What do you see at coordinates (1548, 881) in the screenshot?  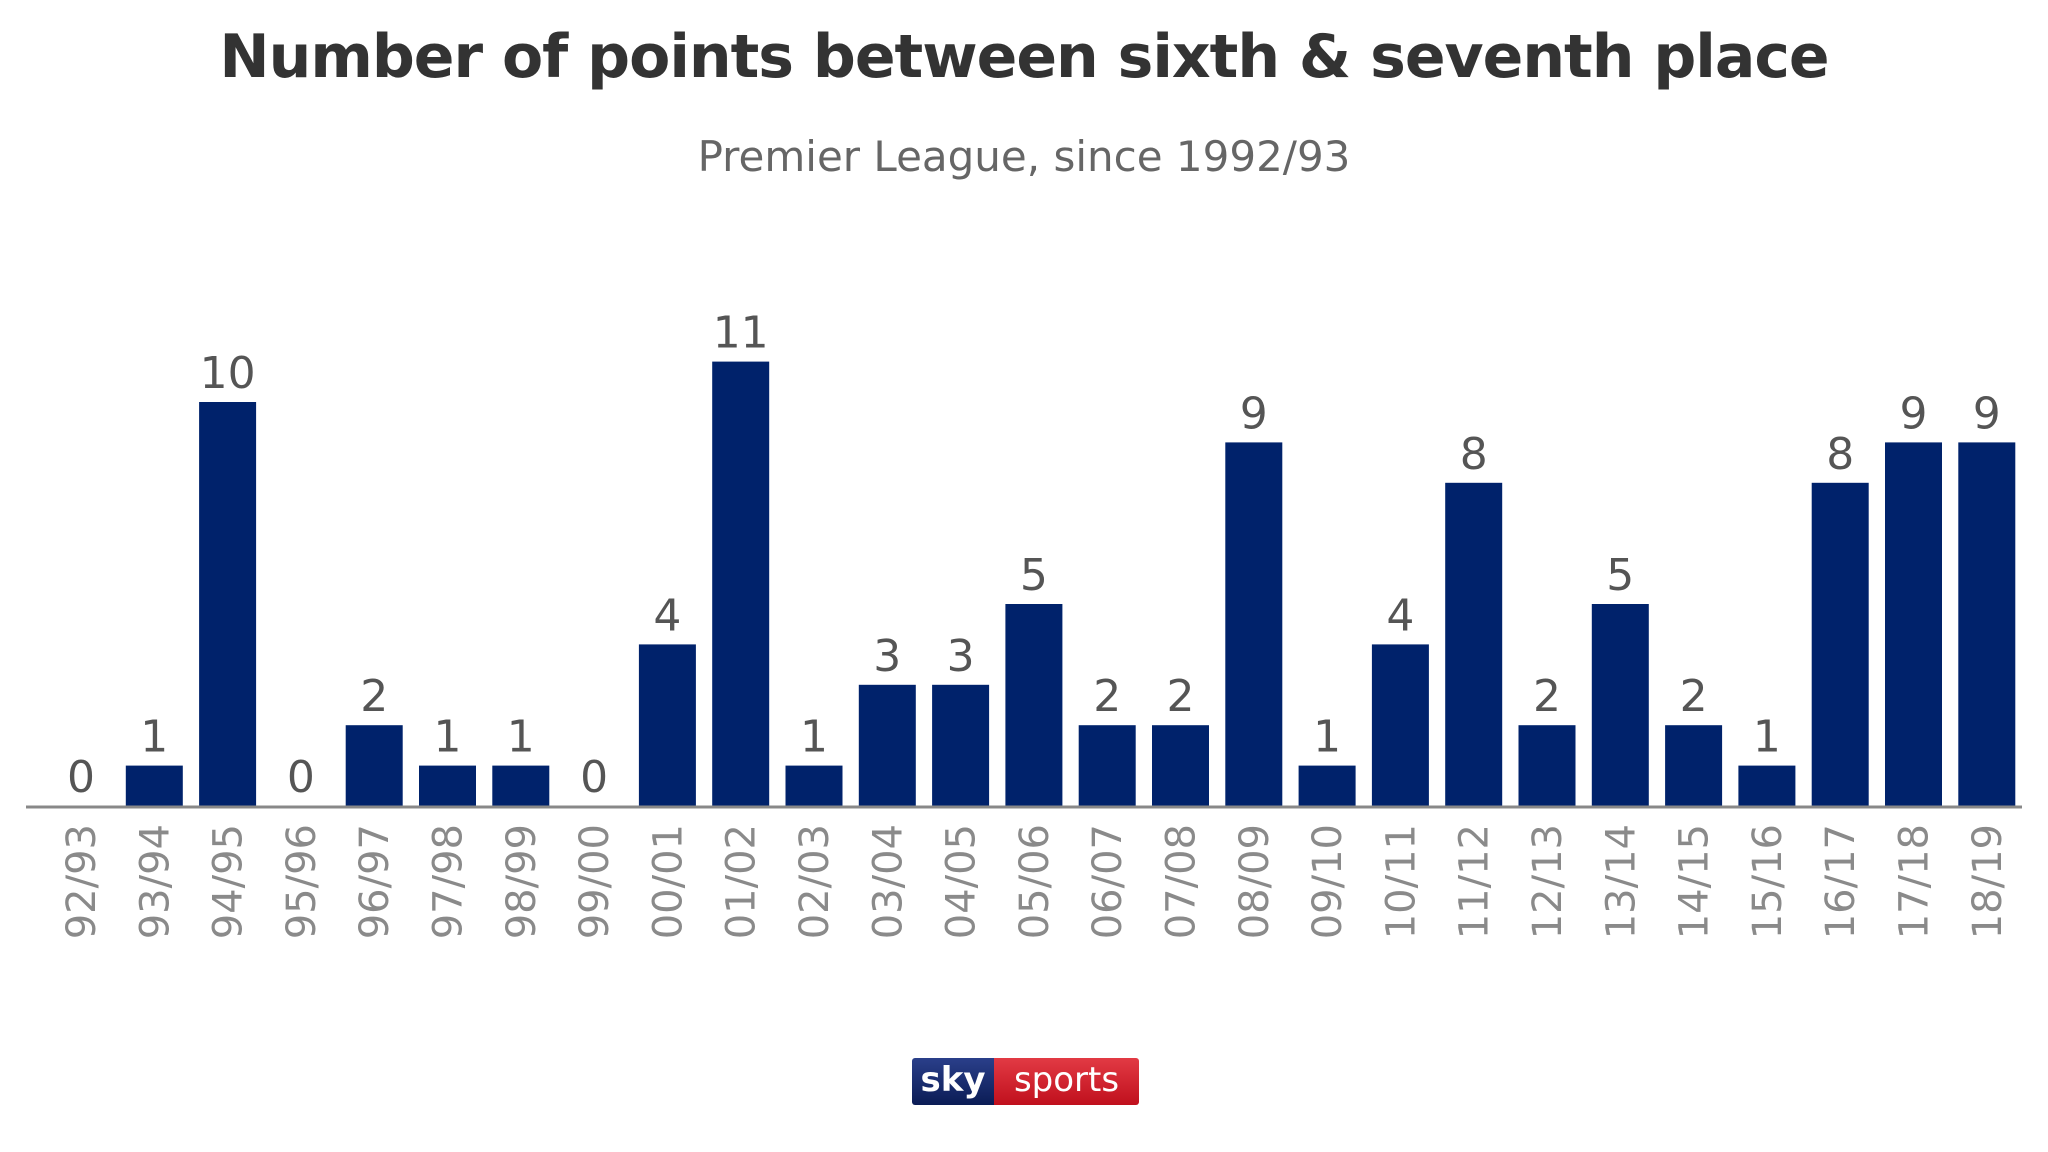 I see `x-tick-label: 12/13` at bounding box center [1548, 881].